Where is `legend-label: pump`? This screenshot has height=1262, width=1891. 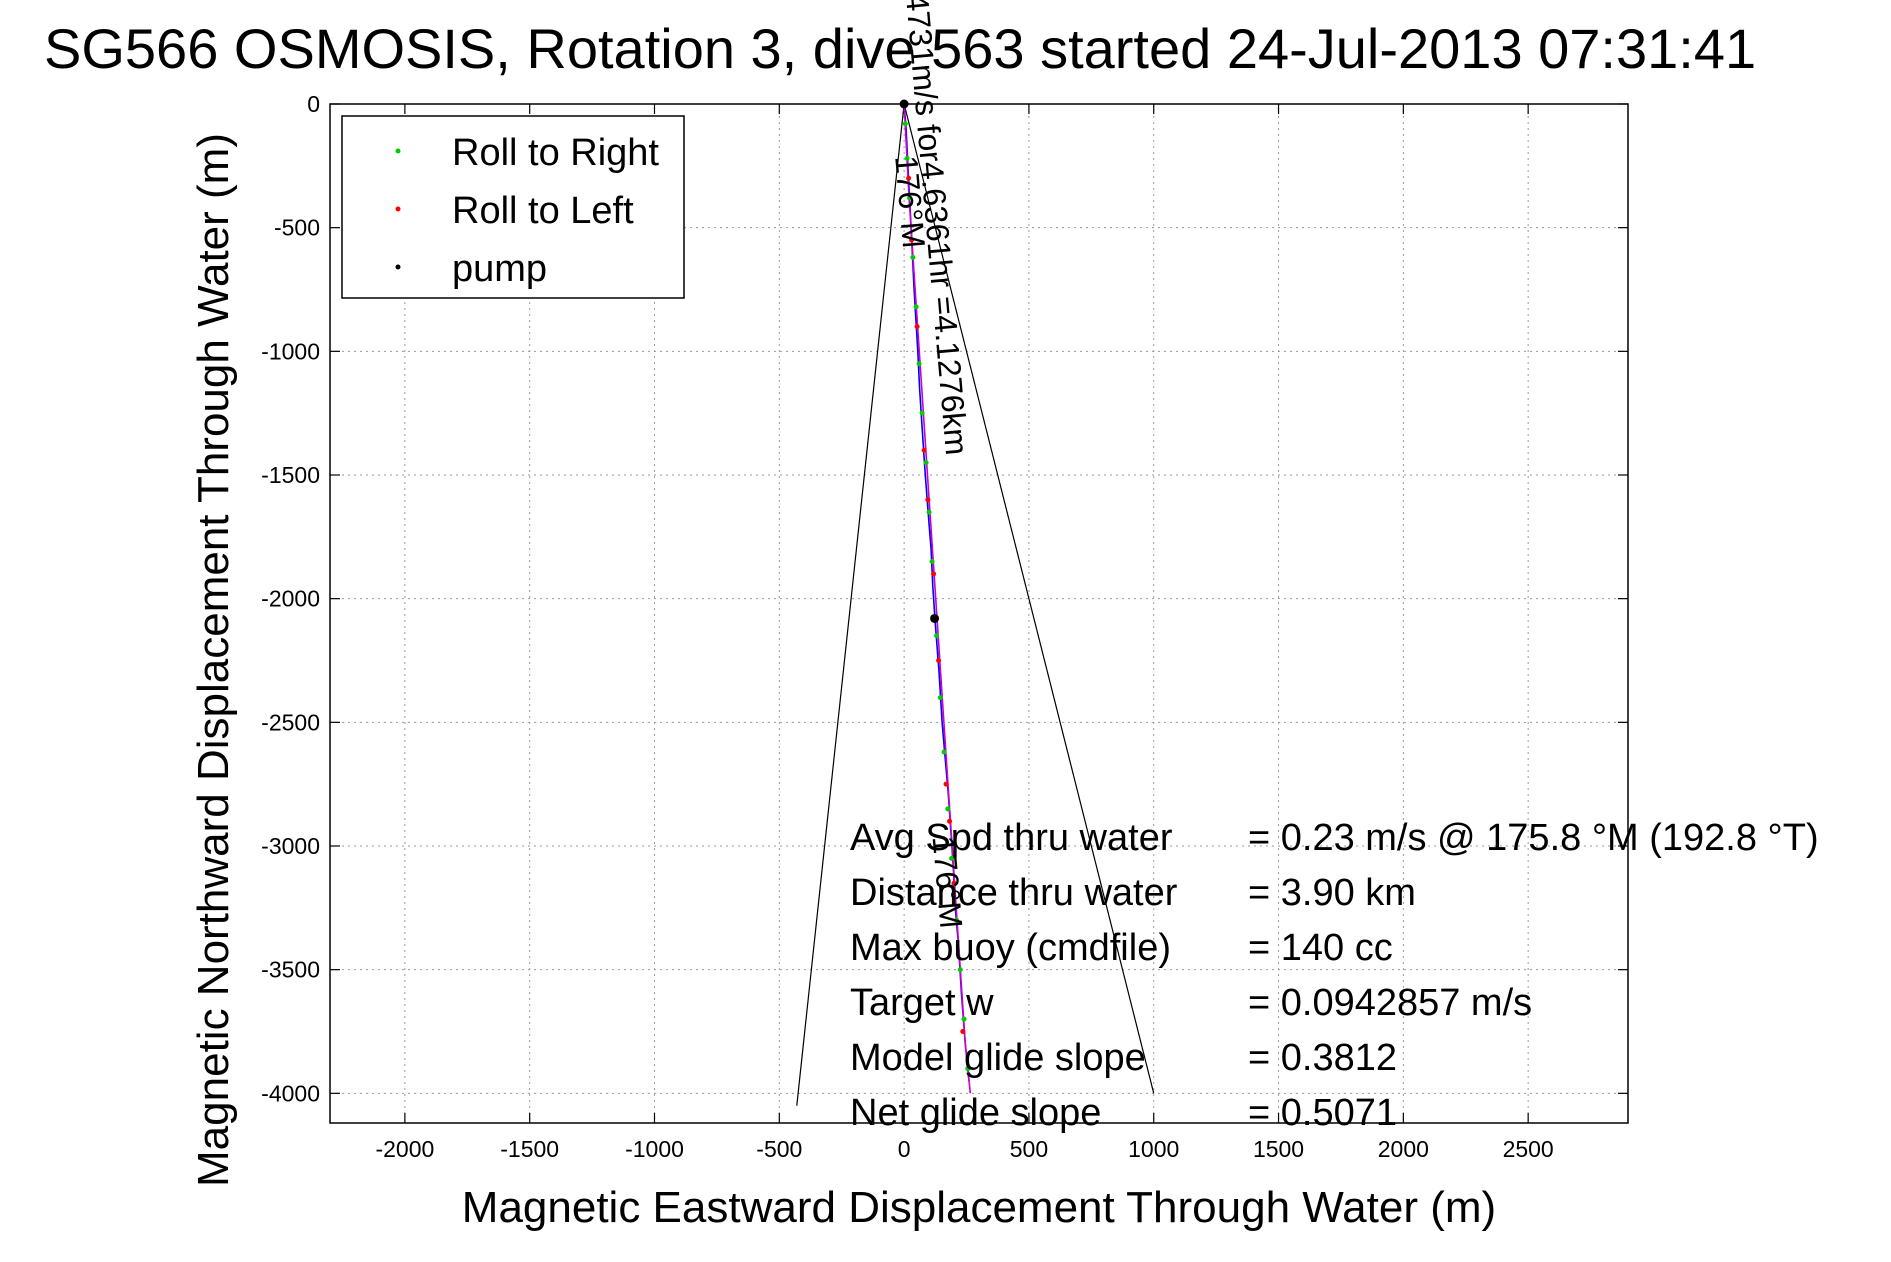 legend-label: pump is located at coordinates (499, 269).